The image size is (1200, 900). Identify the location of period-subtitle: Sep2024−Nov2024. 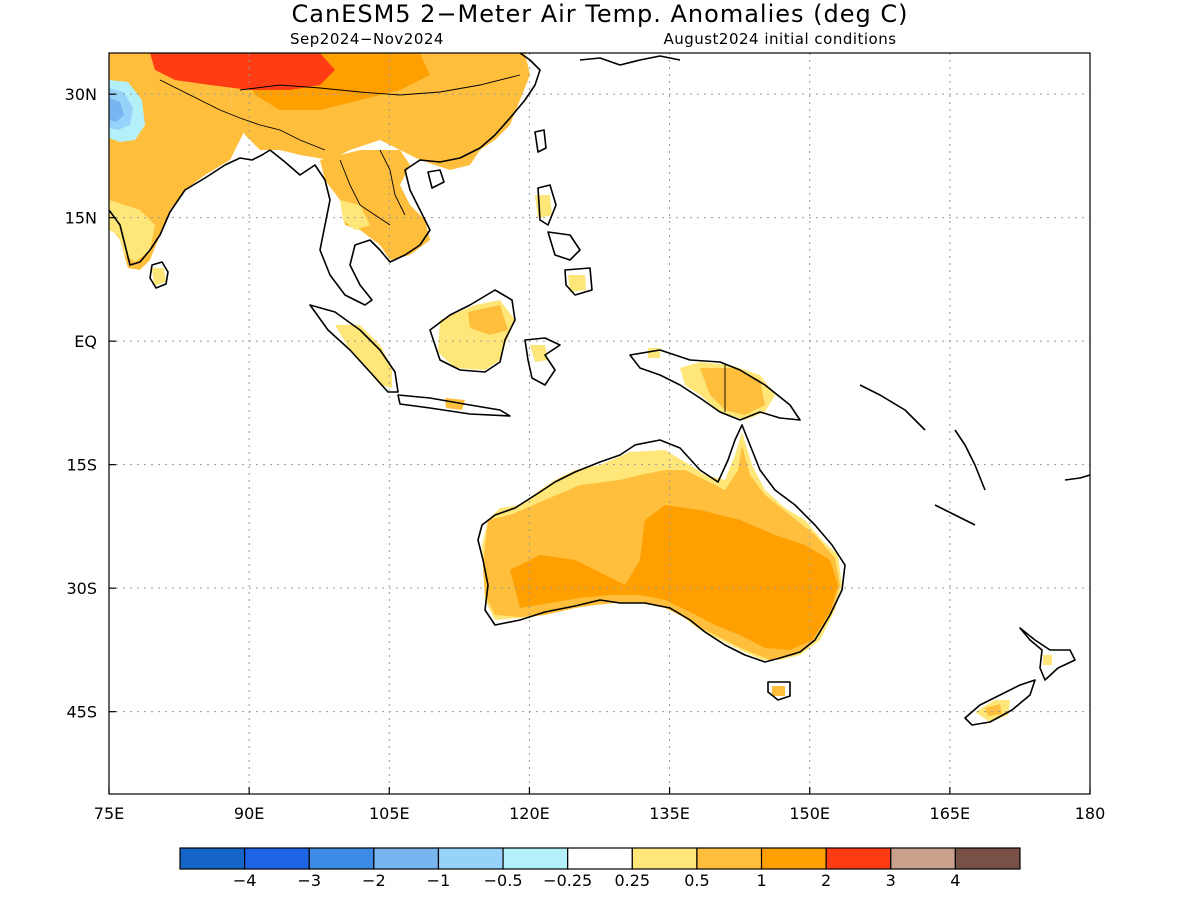
(367, 39).